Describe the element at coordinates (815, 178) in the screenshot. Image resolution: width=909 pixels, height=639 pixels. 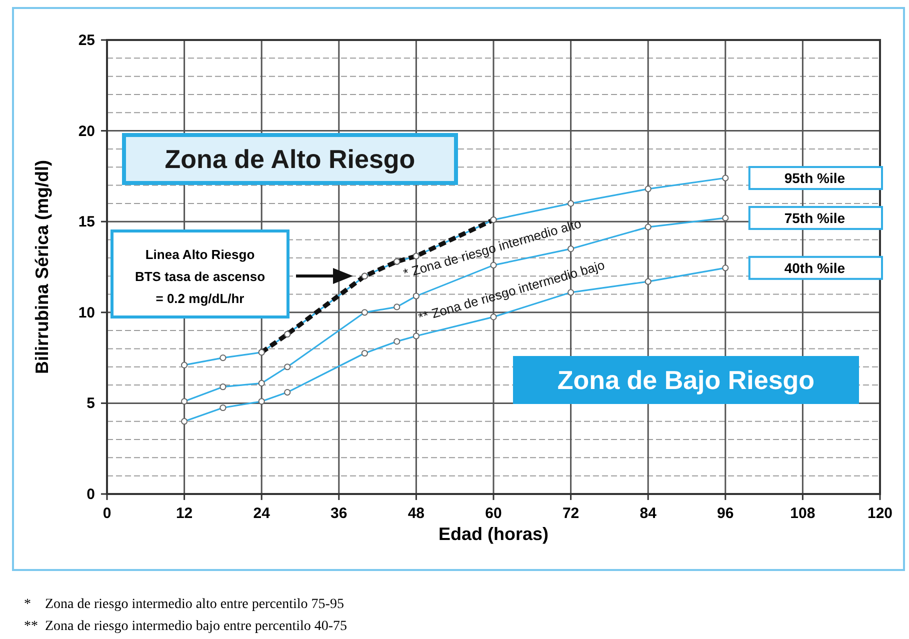
I see `text: 95th %ile` at that location.